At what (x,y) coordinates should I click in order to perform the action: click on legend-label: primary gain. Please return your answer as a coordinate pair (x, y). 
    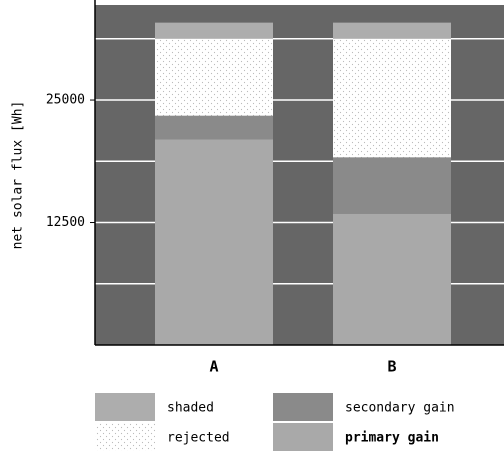
    Looking at the image, I should click on (392, 438).